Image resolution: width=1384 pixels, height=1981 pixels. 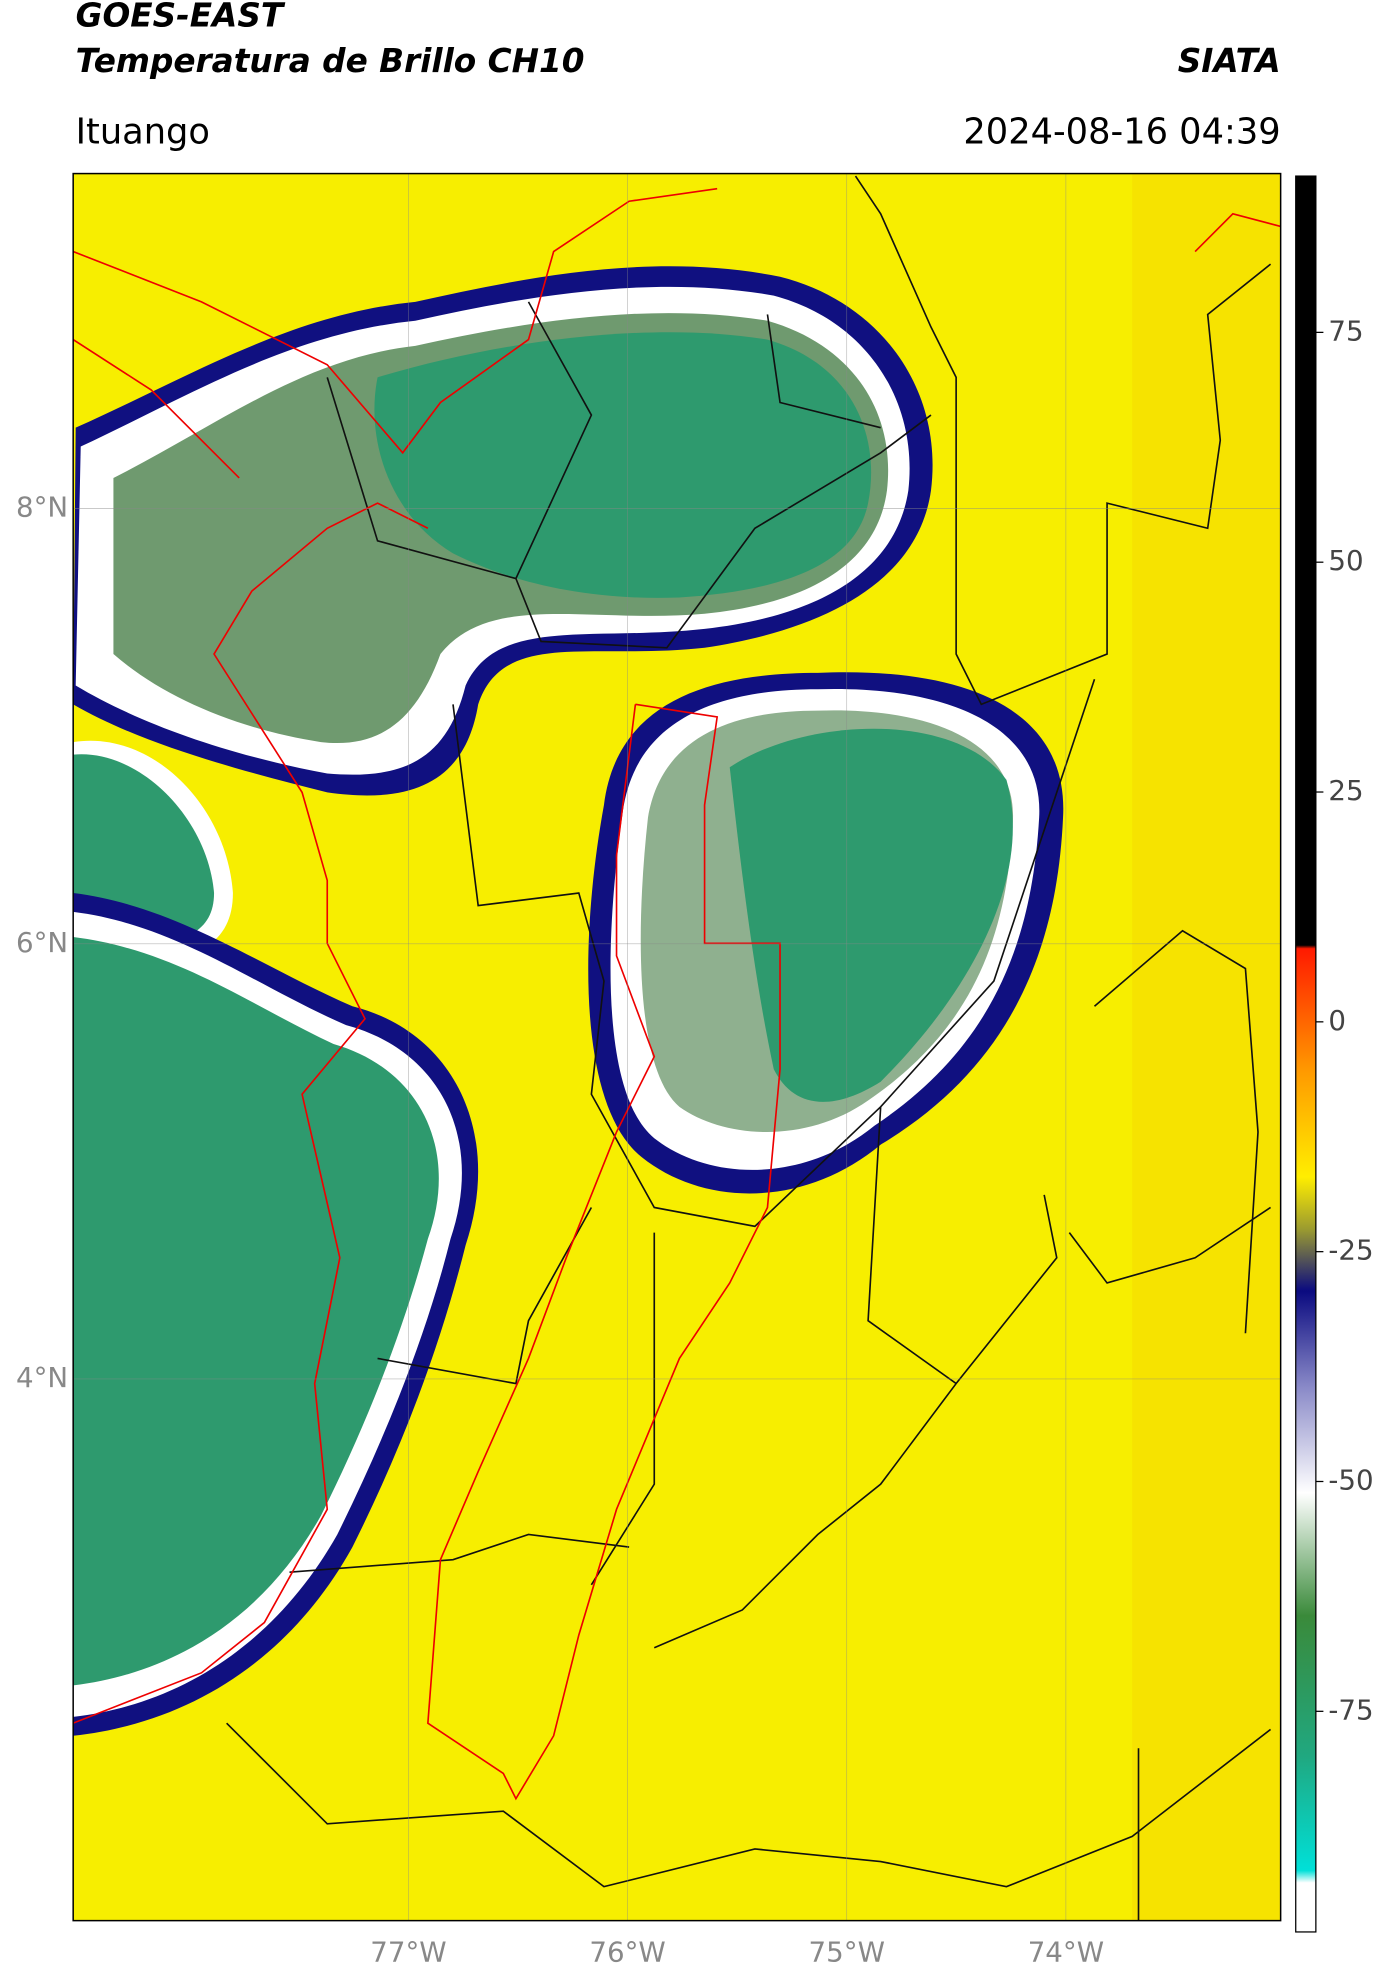 What do you see at coordinates (1350, 1479) in the screenshot?
I see `colorbar-tick-label: -50` at bounding box center [1350, 1479].